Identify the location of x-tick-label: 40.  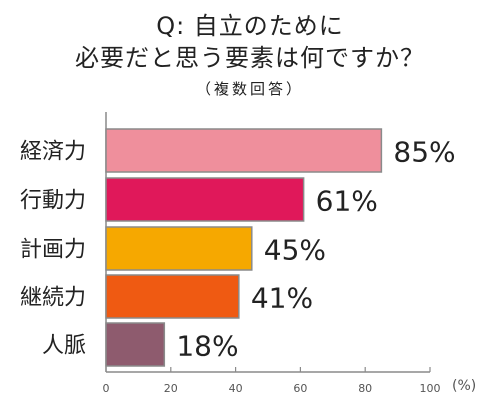
(236, 388).